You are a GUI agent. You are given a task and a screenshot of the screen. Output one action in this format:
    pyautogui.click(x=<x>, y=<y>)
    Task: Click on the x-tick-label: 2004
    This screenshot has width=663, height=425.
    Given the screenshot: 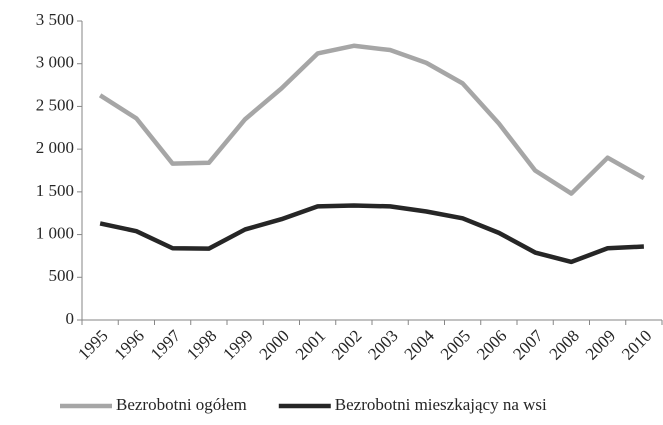 What is the action you would take?
    pyautogui.click(x=419, y=345)
    